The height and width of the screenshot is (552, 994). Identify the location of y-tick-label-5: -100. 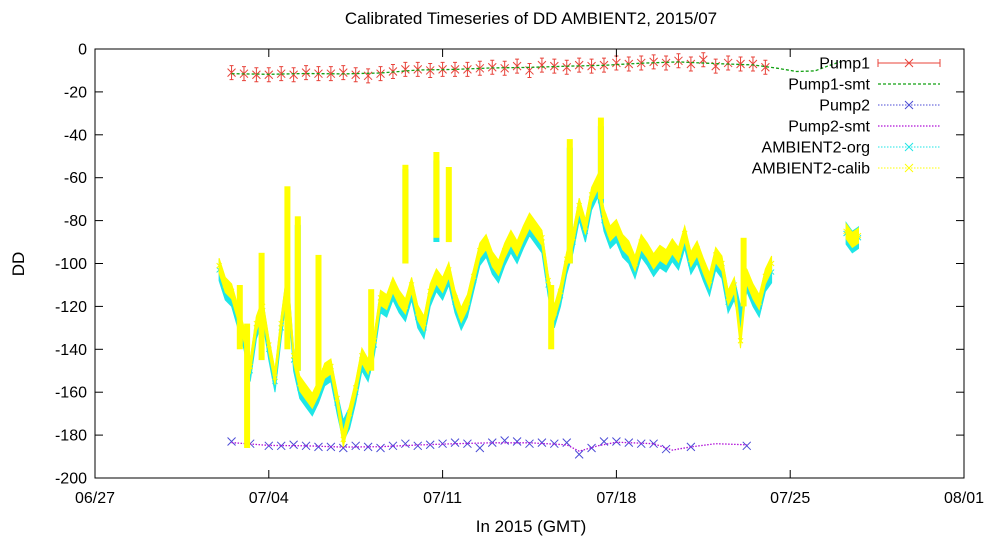
(71, 264).